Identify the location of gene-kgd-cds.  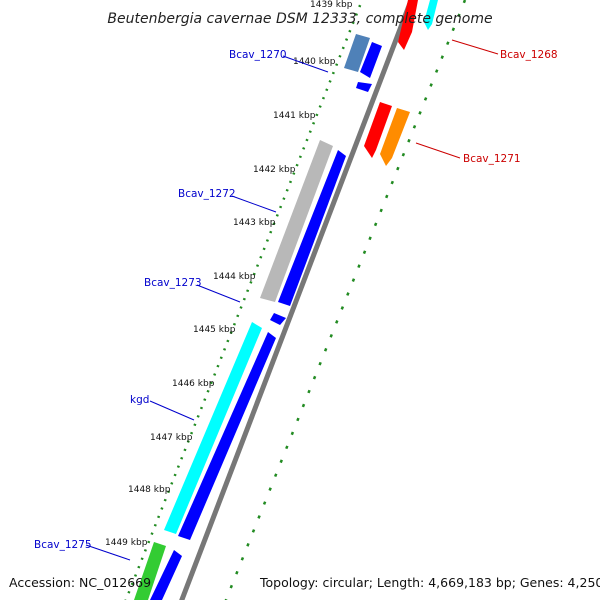
(227, 436).